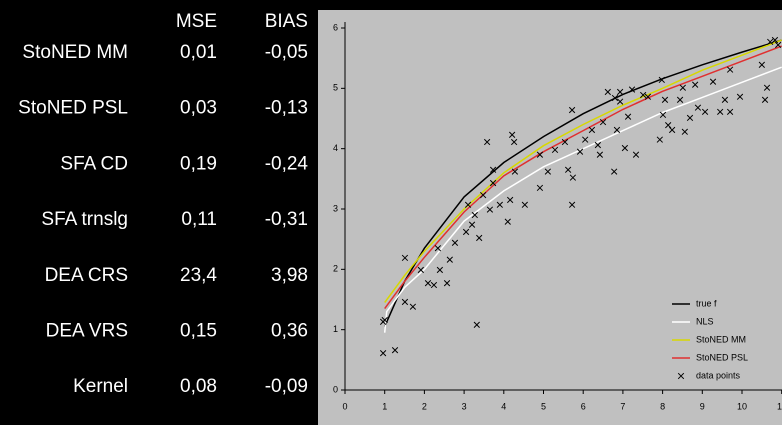 This screenshot has height=425, width=782. Describe the element at coordinates (75, 52) in the screenshot. I see `row-label: StoNED MM` at that location.